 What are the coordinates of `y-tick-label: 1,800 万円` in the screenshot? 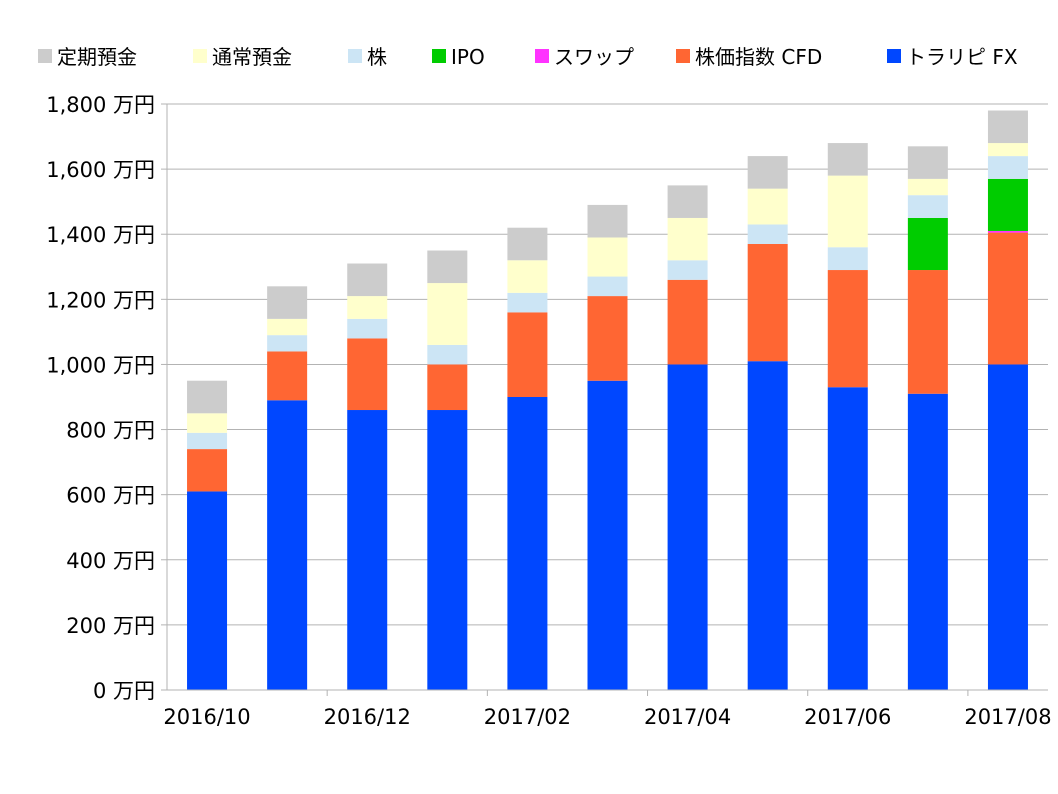 It's located at (100, 105).